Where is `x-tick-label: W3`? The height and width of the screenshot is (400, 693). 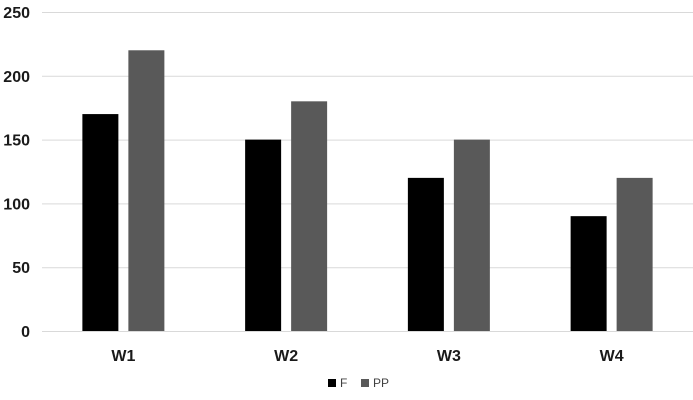 x-tick-label: W3 is located at coordinates (449, 356).